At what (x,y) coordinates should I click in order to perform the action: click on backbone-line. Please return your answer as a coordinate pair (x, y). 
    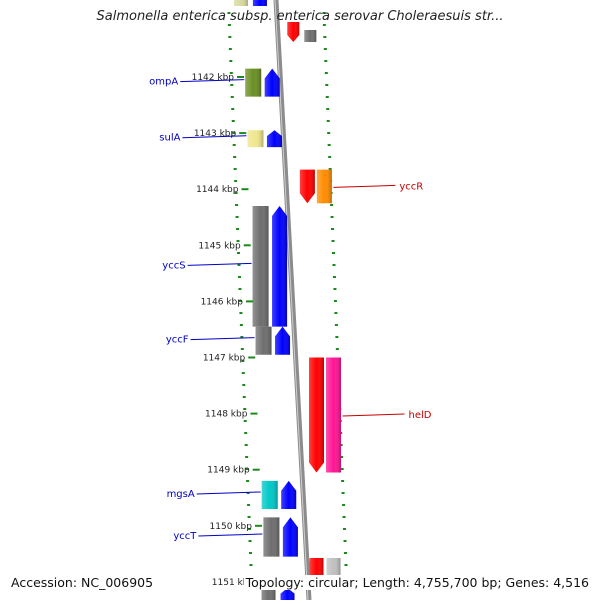
    Looking at the image, I should click on (292, 300).